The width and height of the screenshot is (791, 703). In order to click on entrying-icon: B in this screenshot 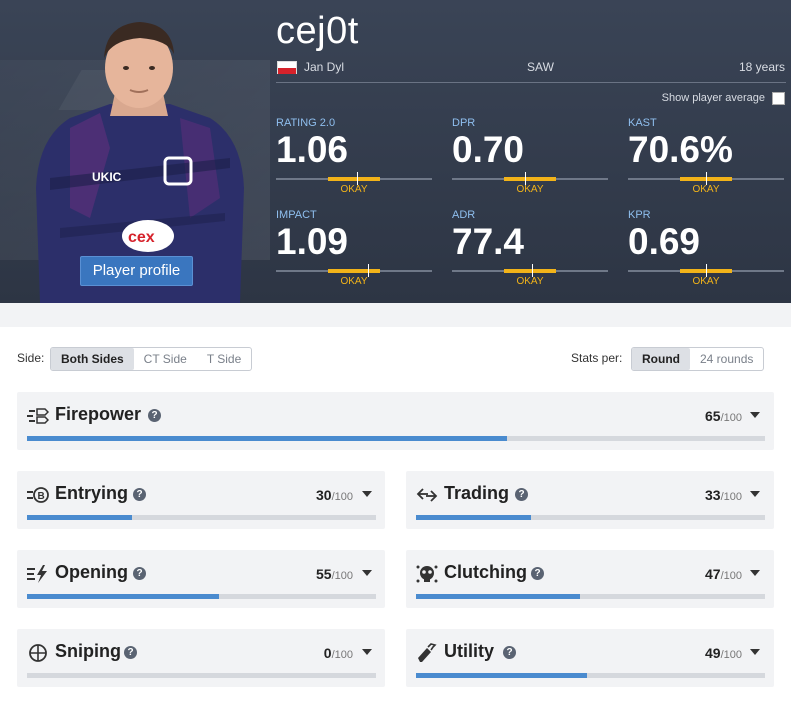, I will do `click(38, 495)`.